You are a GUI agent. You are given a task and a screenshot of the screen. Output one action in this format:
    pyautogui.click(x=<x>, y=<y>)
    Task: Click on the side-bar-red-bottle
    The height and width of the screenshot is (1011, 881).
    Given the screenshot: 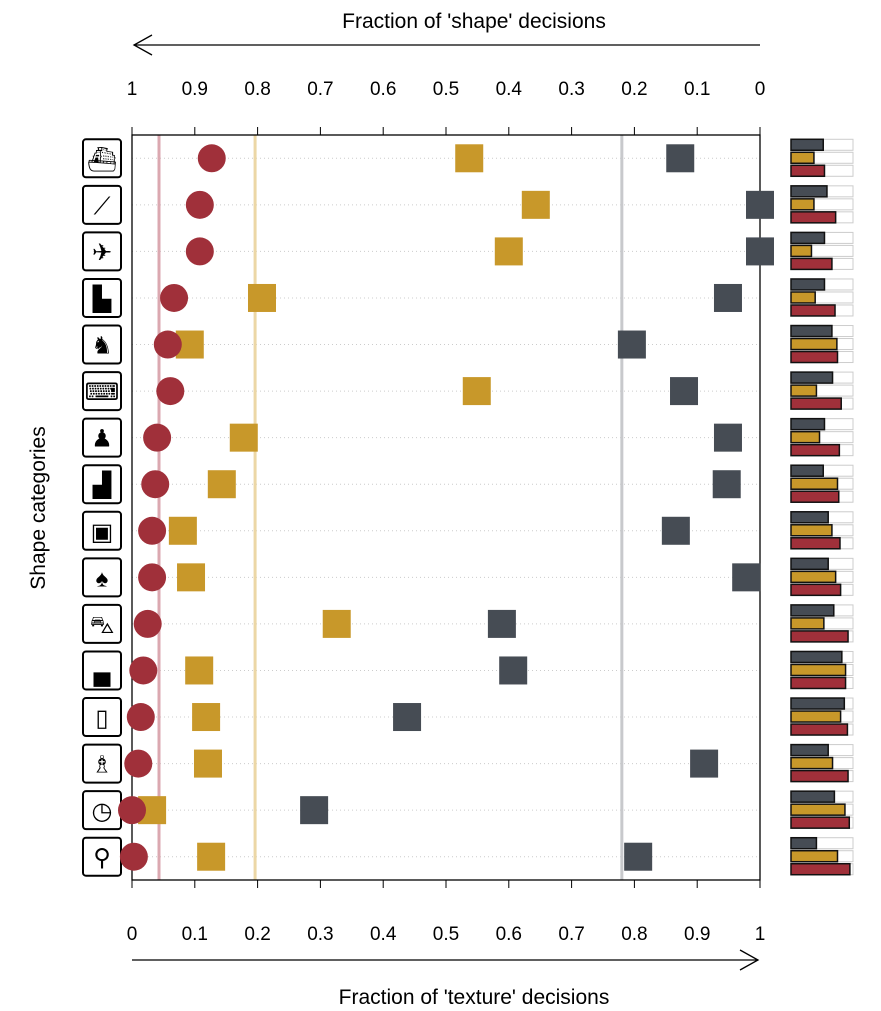 What is the action you would take?
    pyautogui.click(x=819, y=729)
    